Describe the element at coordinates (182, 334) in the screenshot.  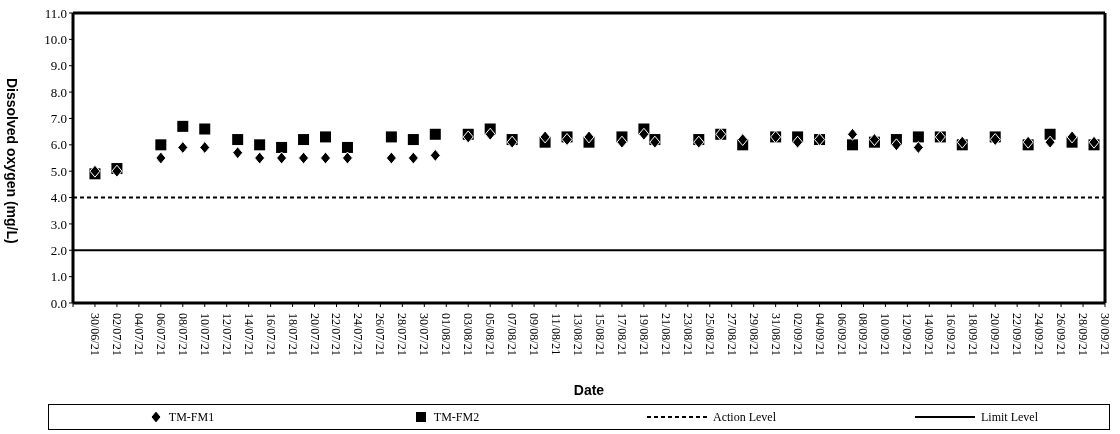
I see `x-tick-label: 08/07/21` at that location.